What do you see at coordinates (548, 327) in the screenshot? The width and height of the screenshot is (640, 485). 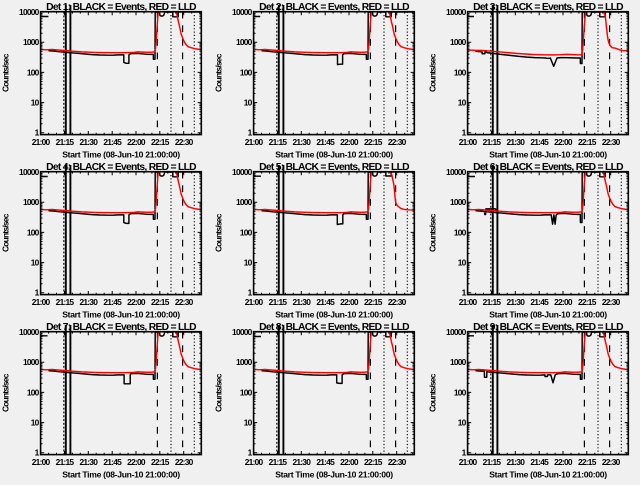 I see `svg-text:Det 9: BLACK = Events, RED = L: Det 9: BLACK = Events, RED = LLD` at bounding box center [548, 327].